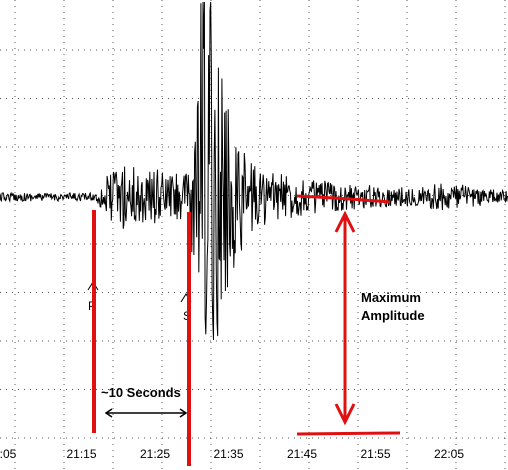  I want to click on base-line, so click(348, 433).